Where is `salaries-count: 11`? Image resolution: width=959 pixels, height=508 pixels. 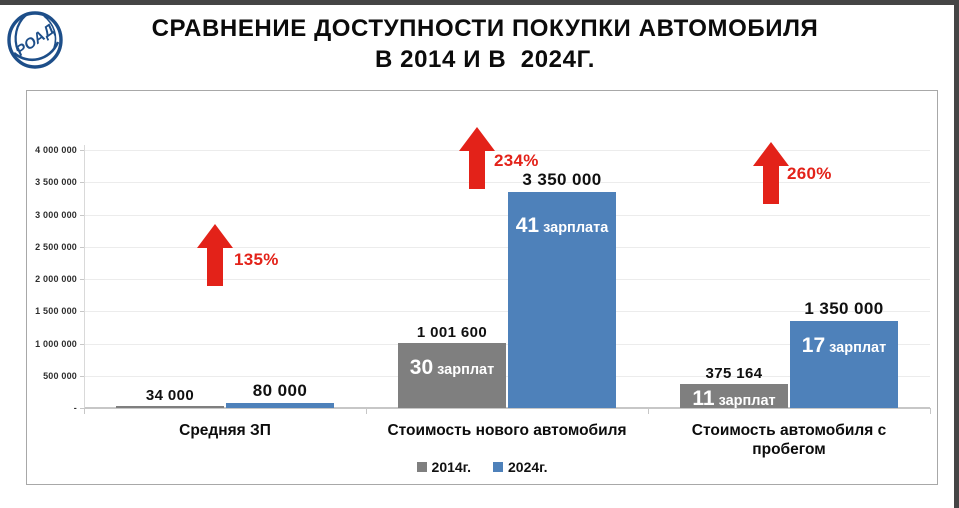 salaries-count: 11 is located at coordinates (703, 398).